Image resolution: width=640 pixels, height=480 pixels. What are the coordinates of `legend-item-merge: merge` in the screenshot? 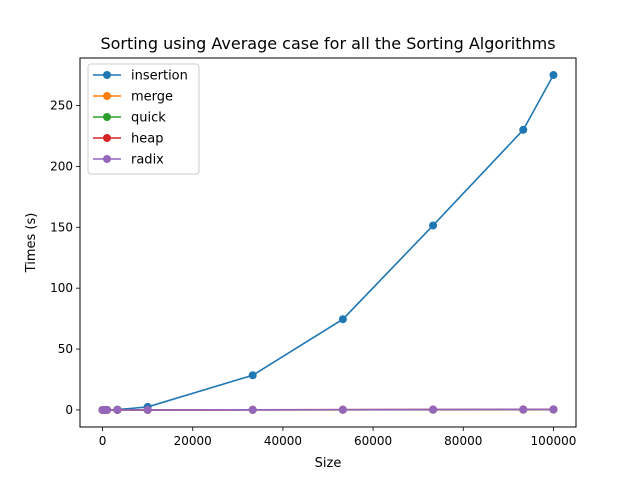 It's located at (133, 97).